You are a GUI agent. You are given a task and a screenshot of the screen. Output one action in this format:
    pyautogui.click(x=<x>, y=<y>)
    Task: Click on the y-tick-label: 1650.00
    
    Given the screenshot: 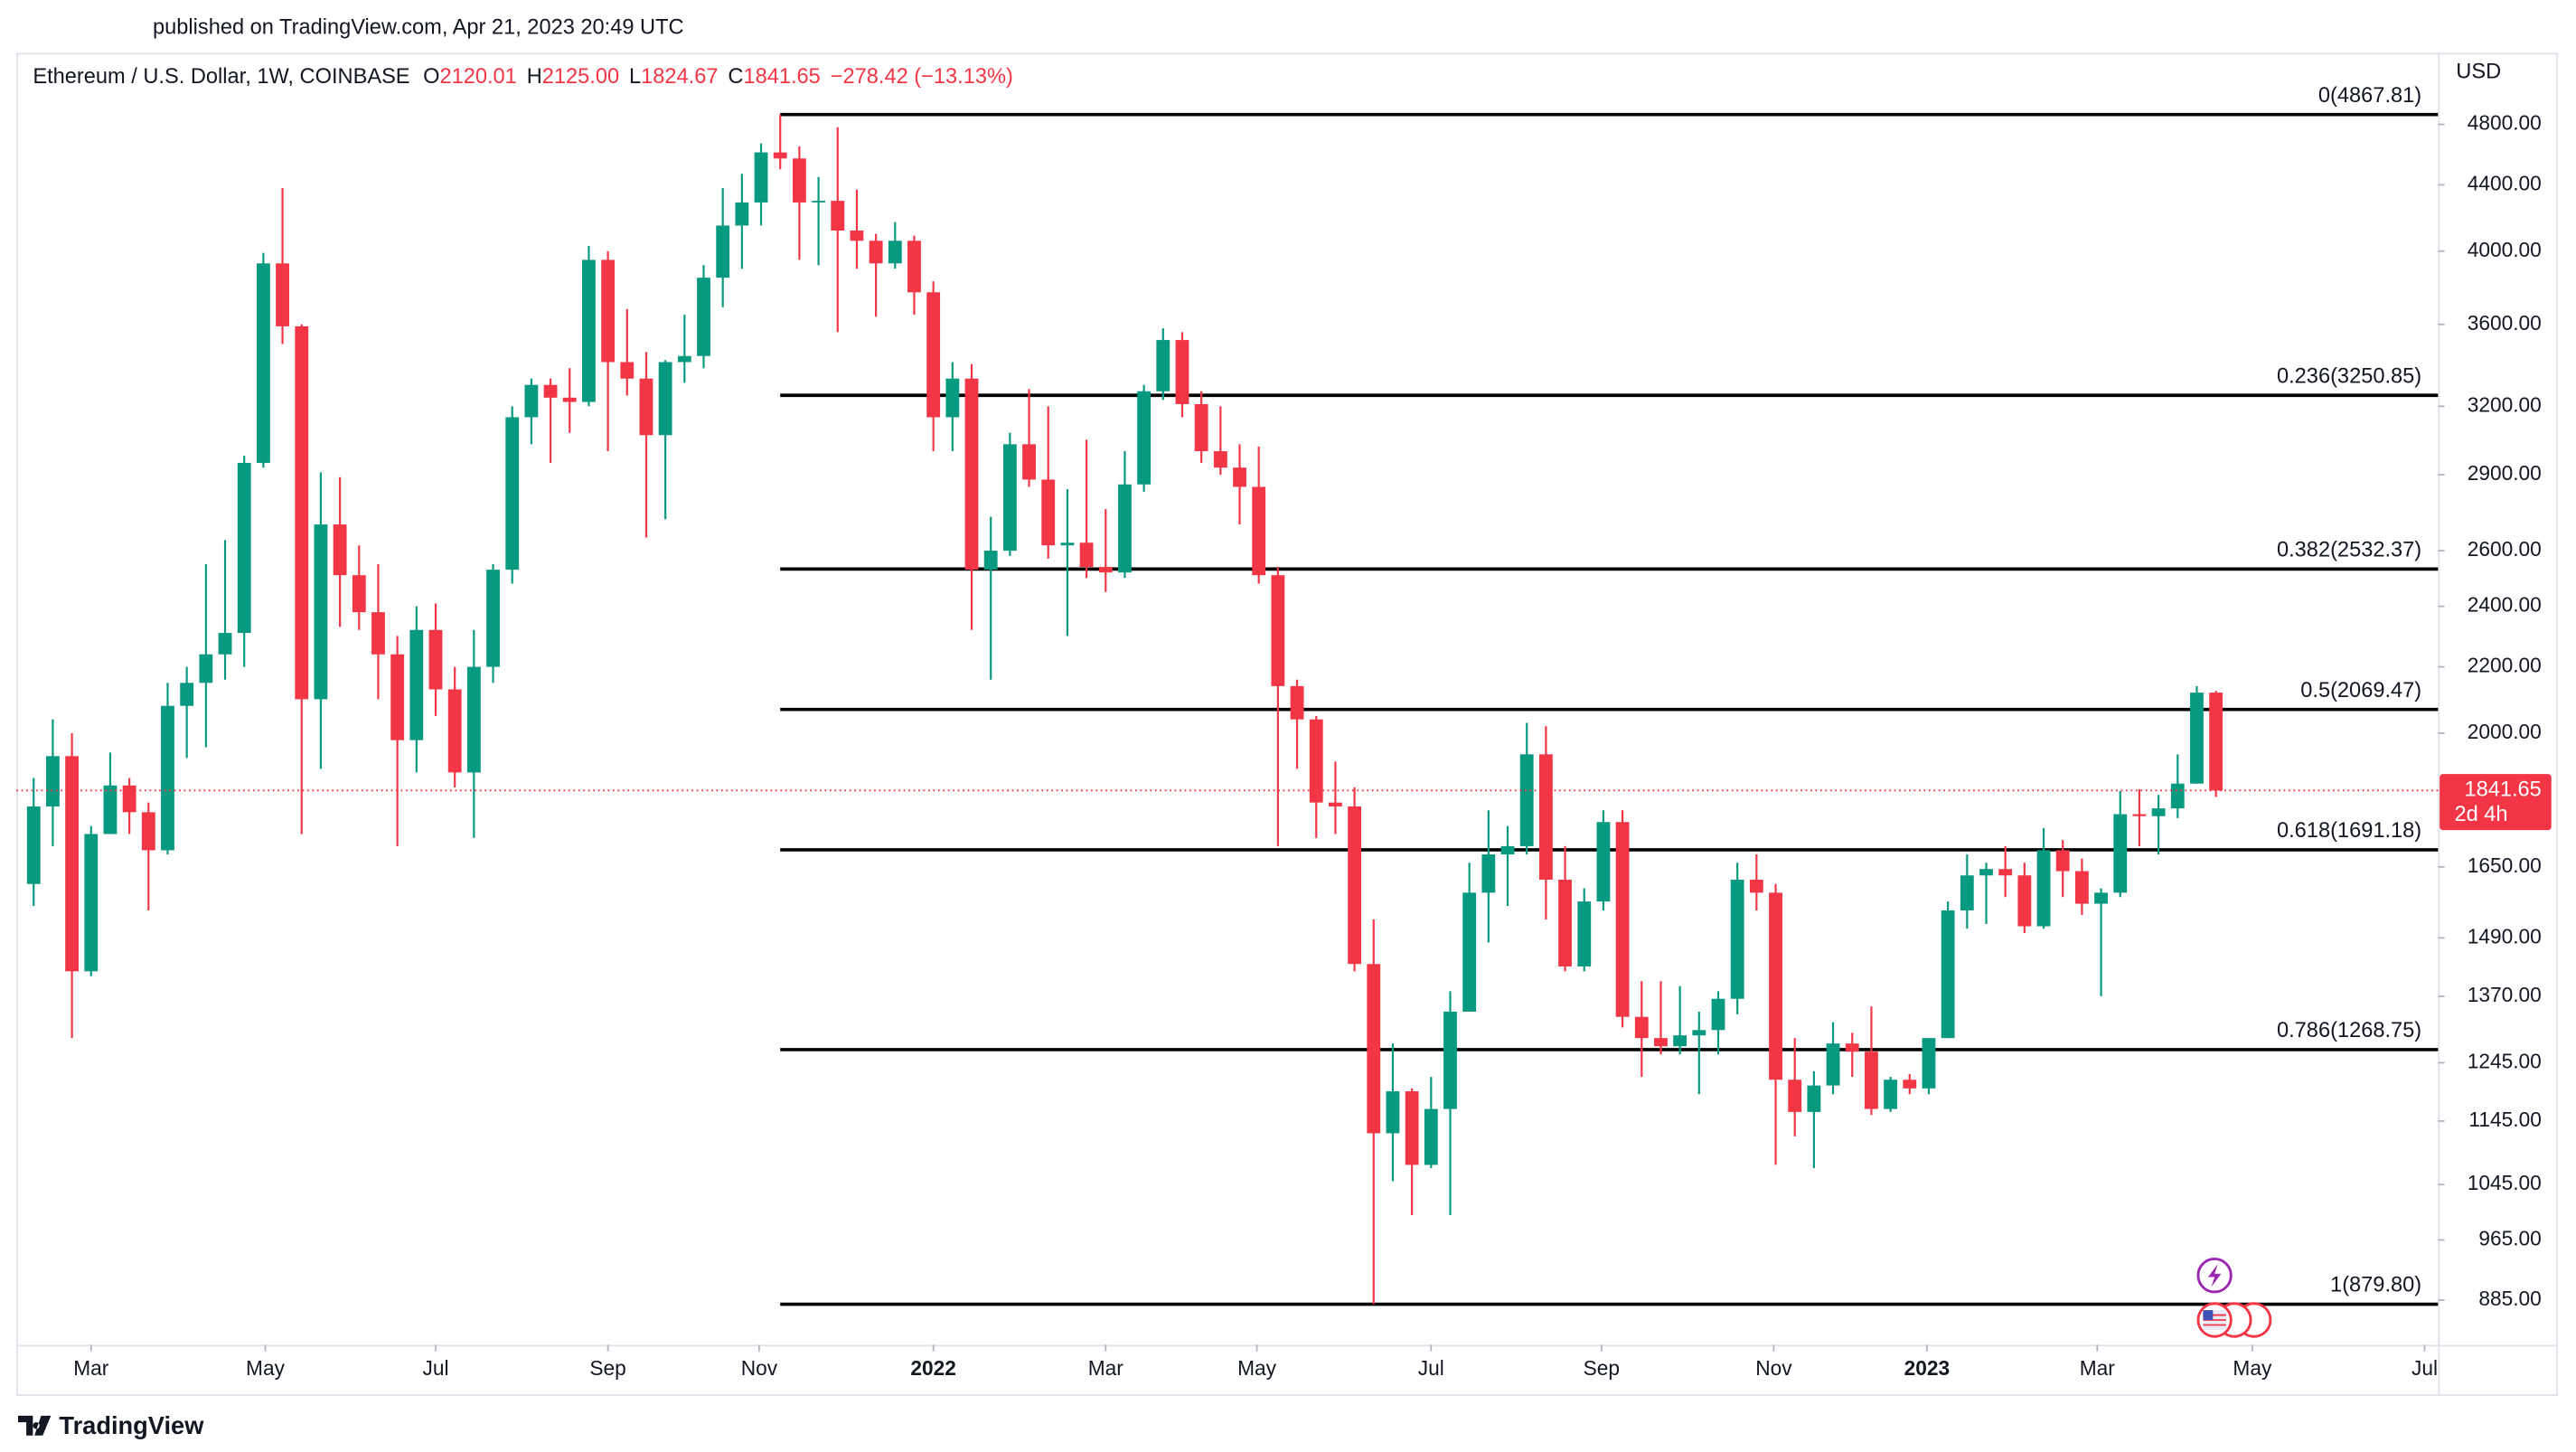 What is the action you would take?
    pyautogui.click(x=2505, y=865)
    